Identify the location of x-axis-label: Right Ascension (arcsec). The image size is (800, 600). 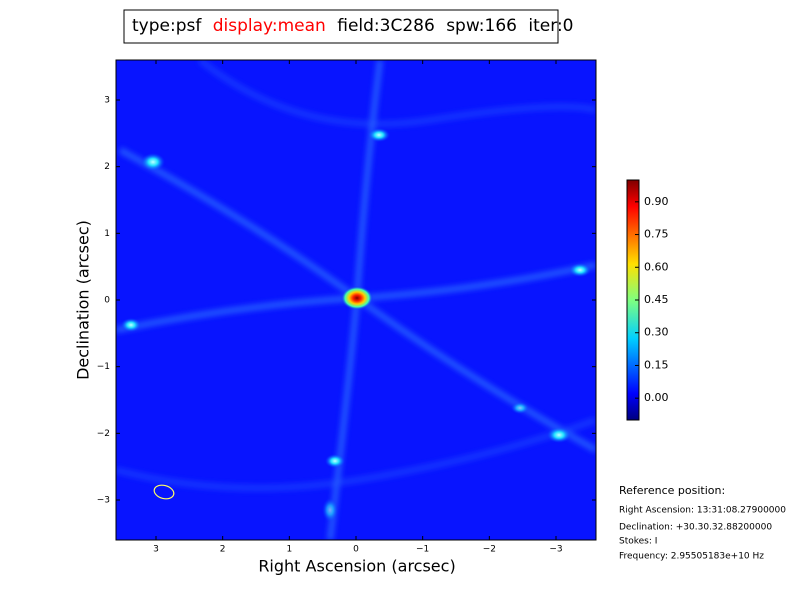
(356, 566).